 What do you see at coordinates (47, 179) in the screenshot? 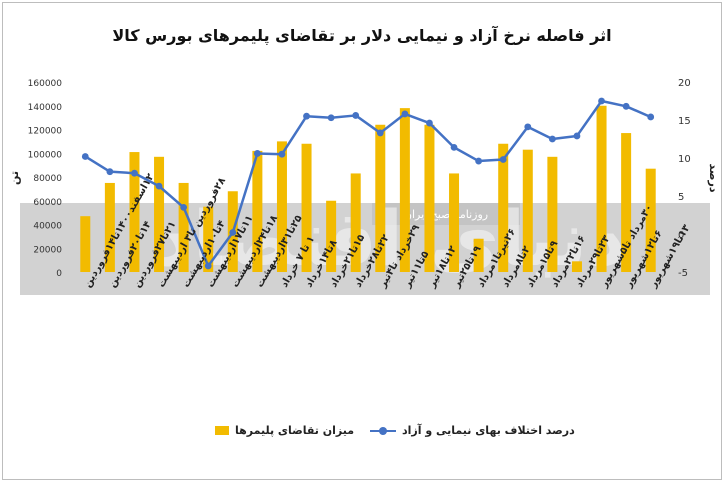
I see `left-axis-tick: 80000` at bounding box center [47, 179].